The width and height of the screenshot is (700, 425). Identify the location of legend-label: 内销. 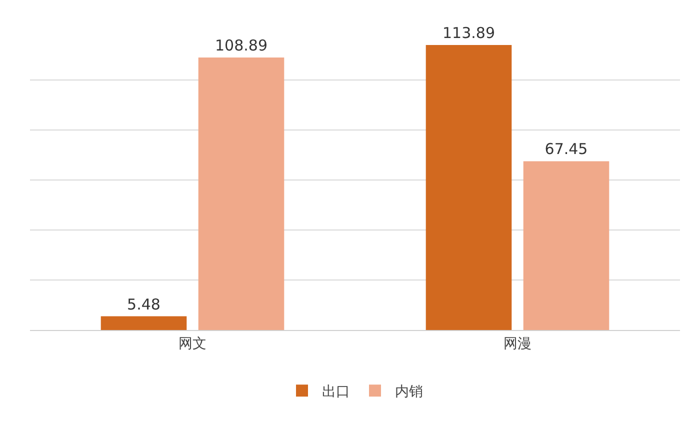
(409, 392).